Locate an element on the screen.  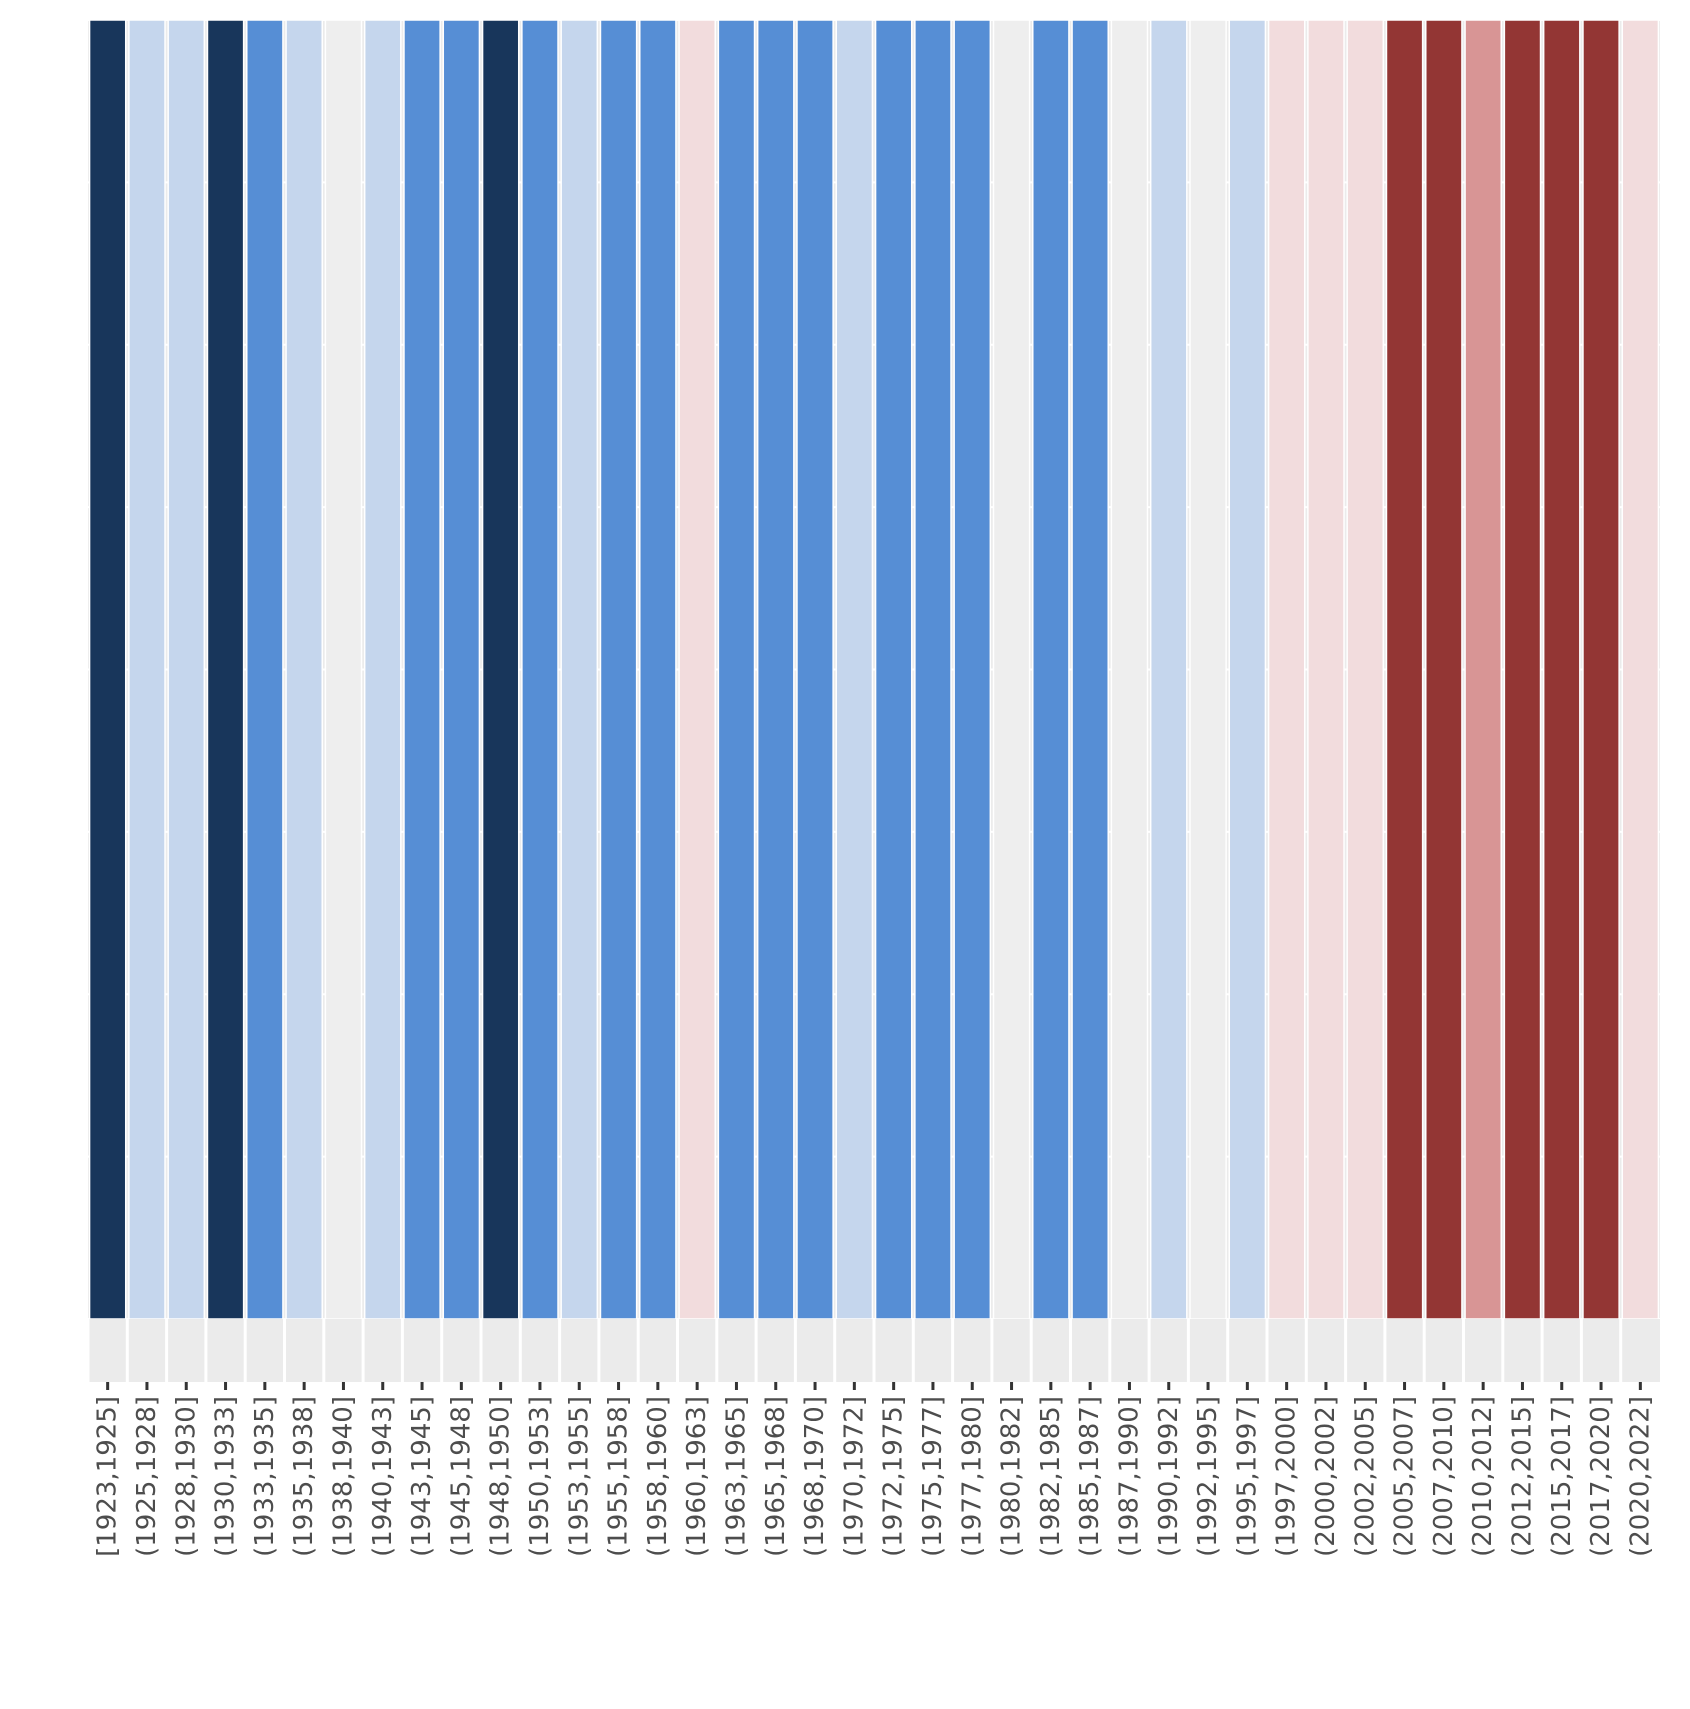
x-tick-label: (2002,2005] is located at coordinates (1365, 1476).